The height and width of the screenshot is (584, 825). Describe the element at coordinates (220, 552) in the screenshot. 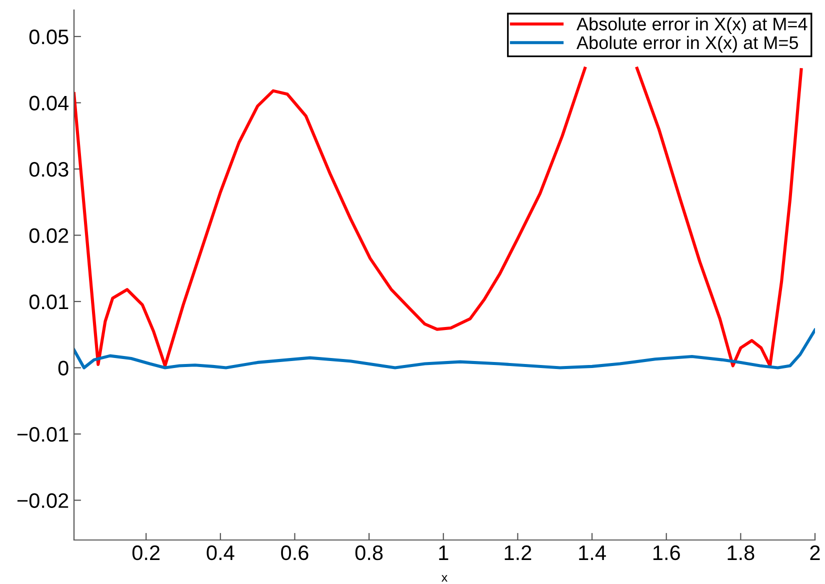

I see `x-tick-label: 0.4` at that location.